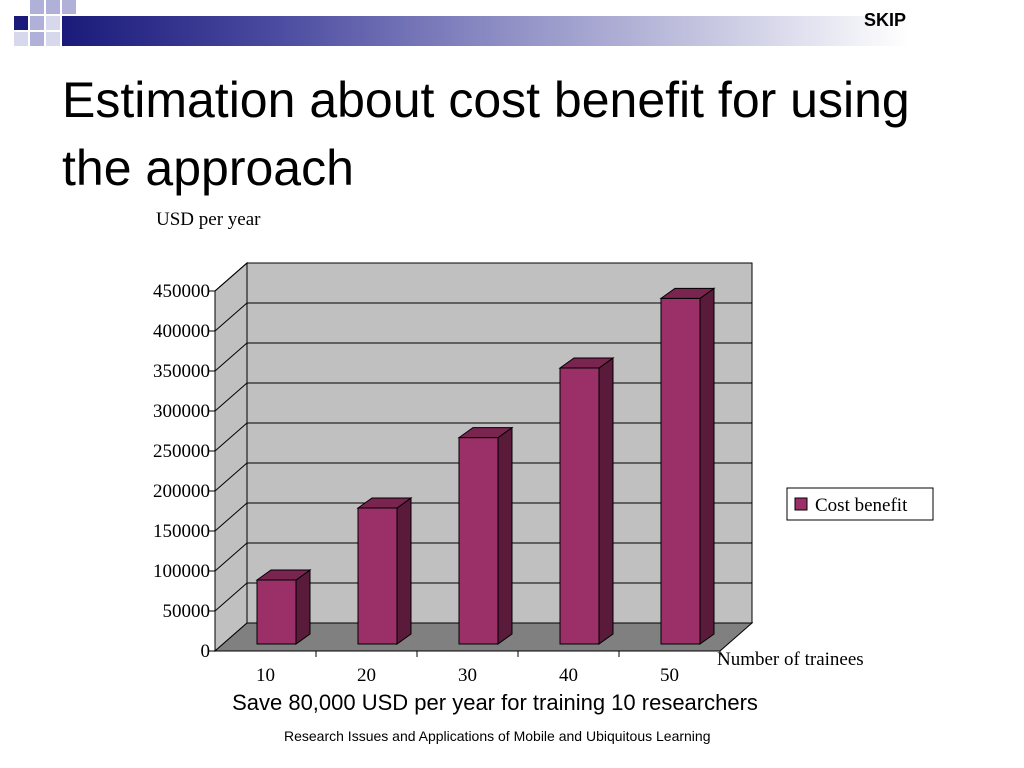 This screenshot has height=768, width=1024. I want to click on y-tick-label: 250000, so click(181, 451).